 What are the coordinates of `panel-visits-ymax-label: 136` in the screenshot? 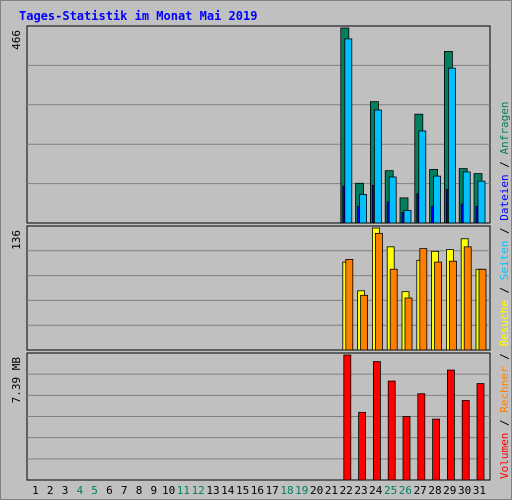 It's located at (16, 240).